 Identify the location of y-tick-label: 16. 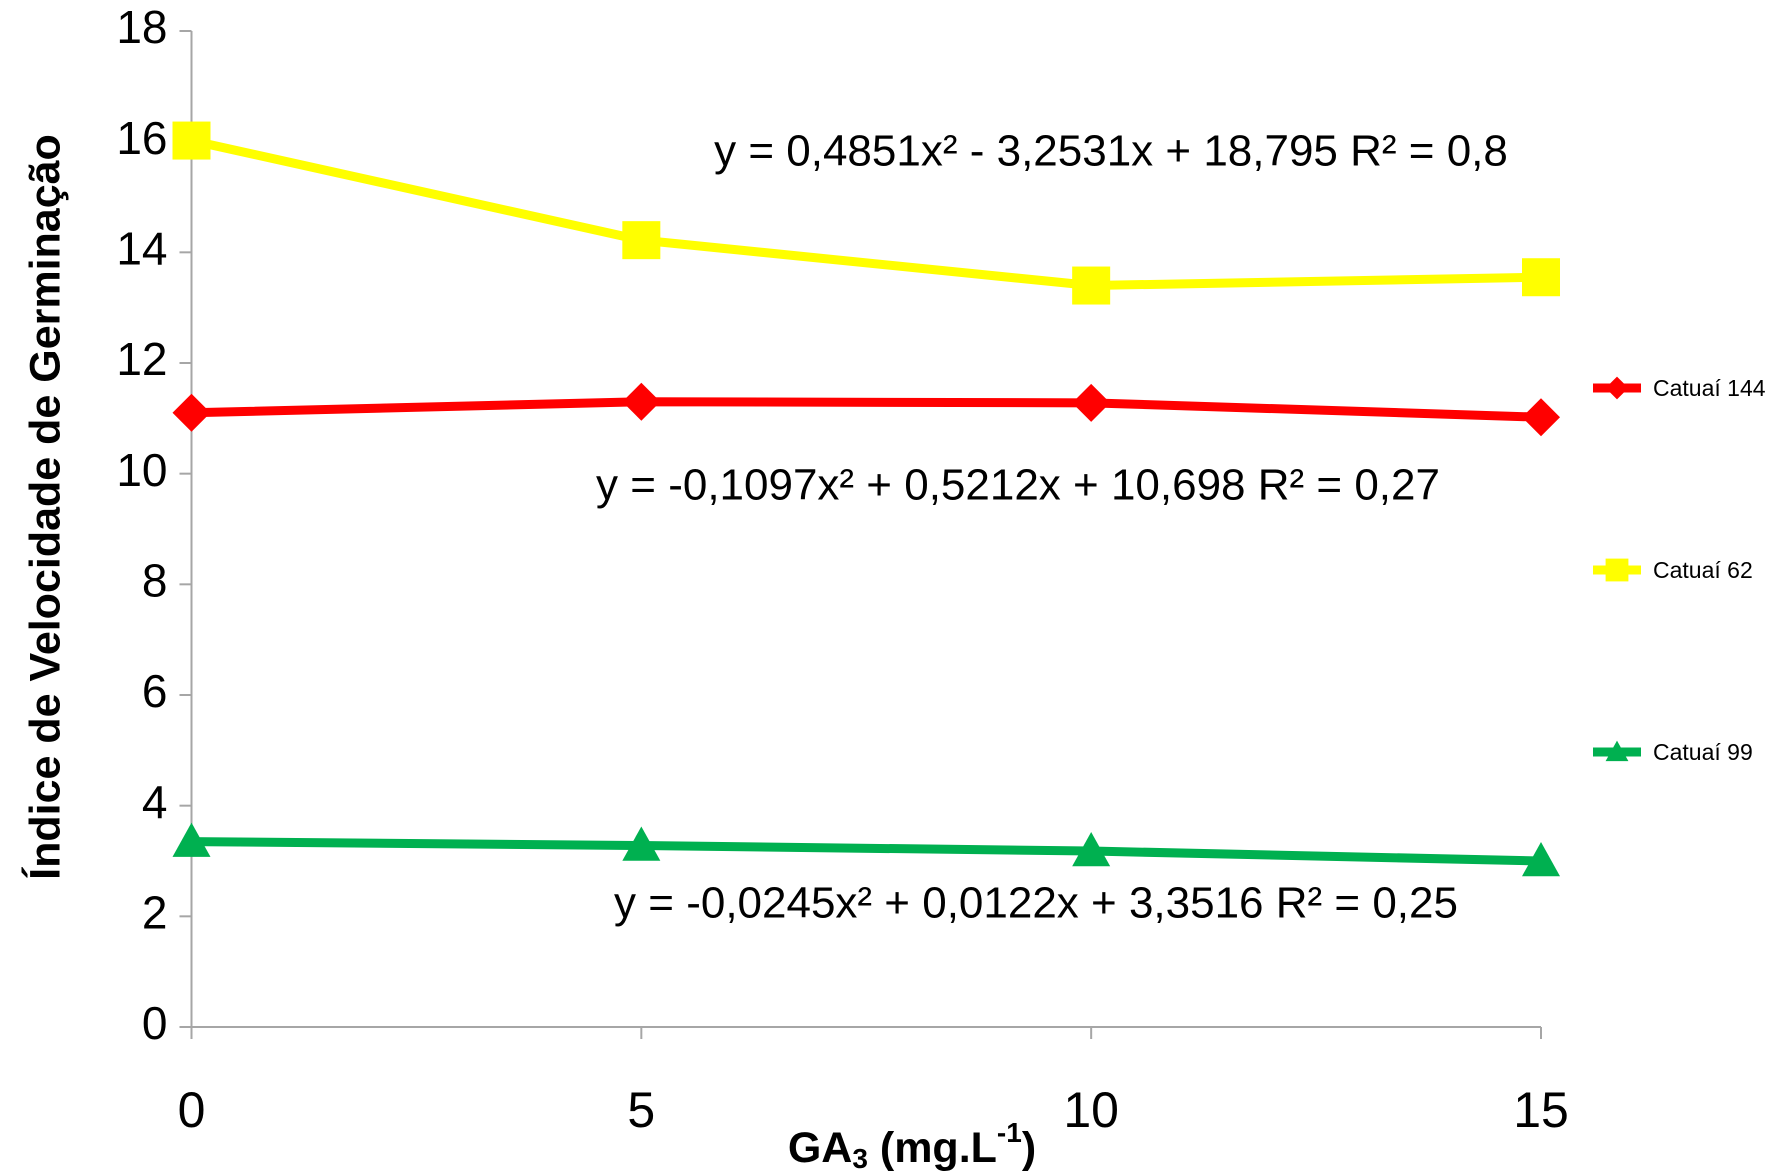
(141, 138).